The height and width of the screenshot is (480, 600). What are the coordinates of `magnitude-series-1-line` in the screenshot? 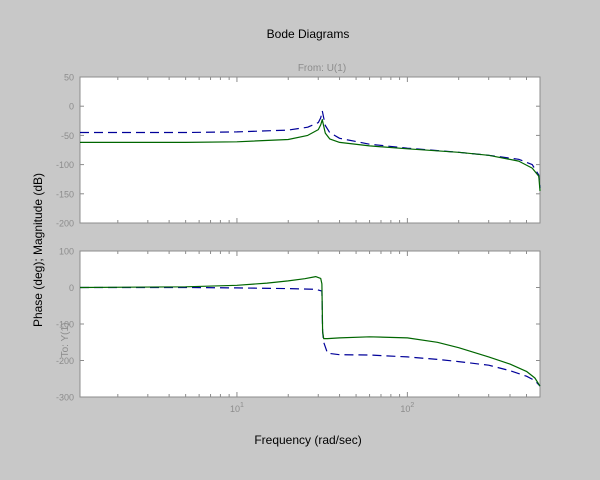 It's located at (310, 149).